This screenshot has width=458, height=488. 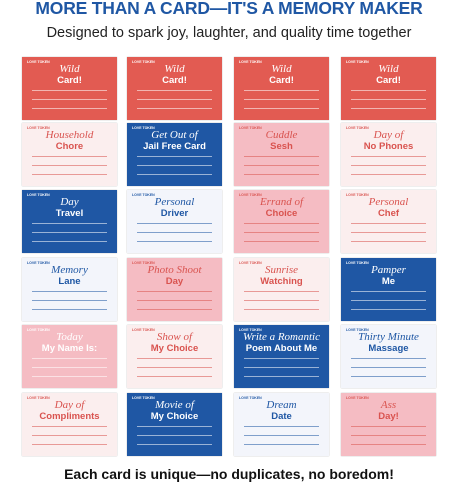 What do you see at coordinates (281, 405) in the screenshot?
I see `card-script-title: Dream` at bounding box center [281, 405].